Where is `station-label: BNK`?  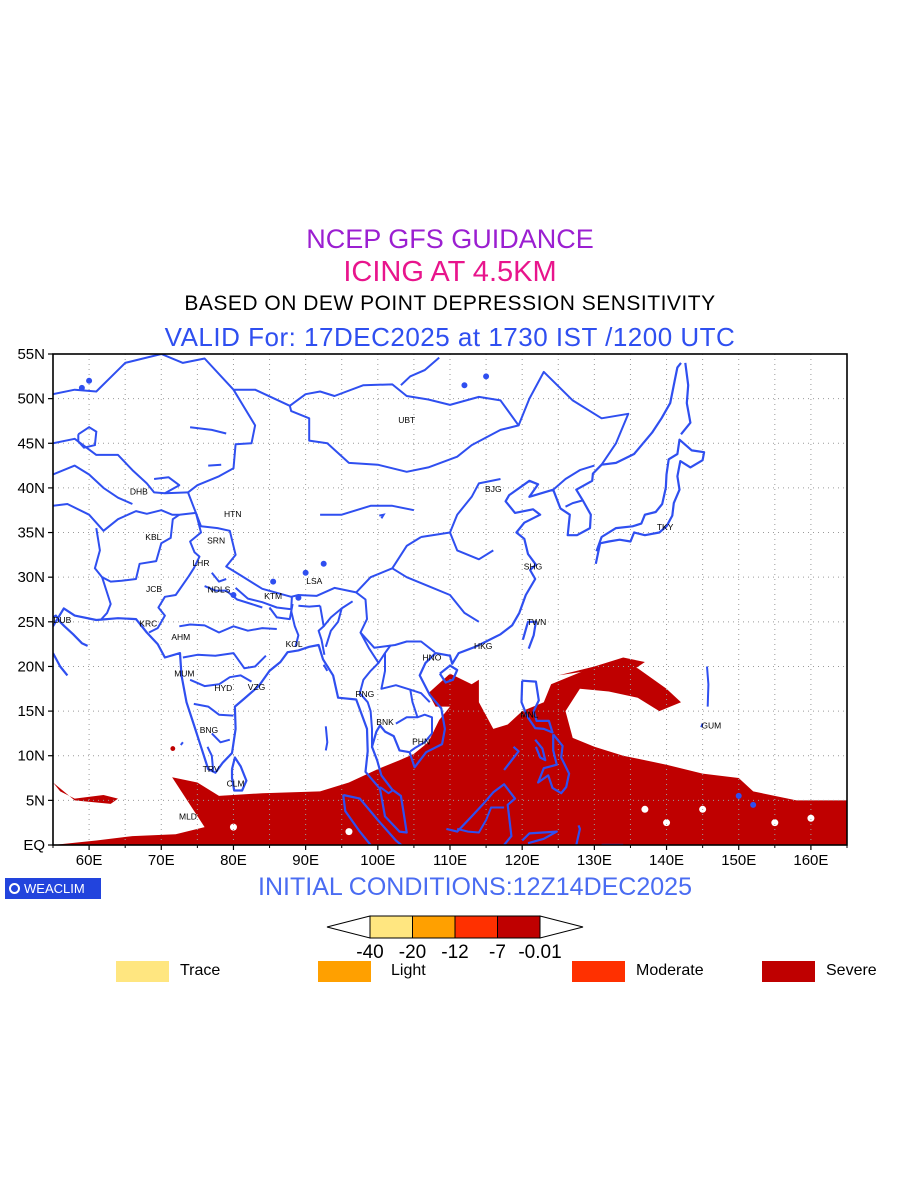
station-label: BNK is located at coordinates (385, 722).